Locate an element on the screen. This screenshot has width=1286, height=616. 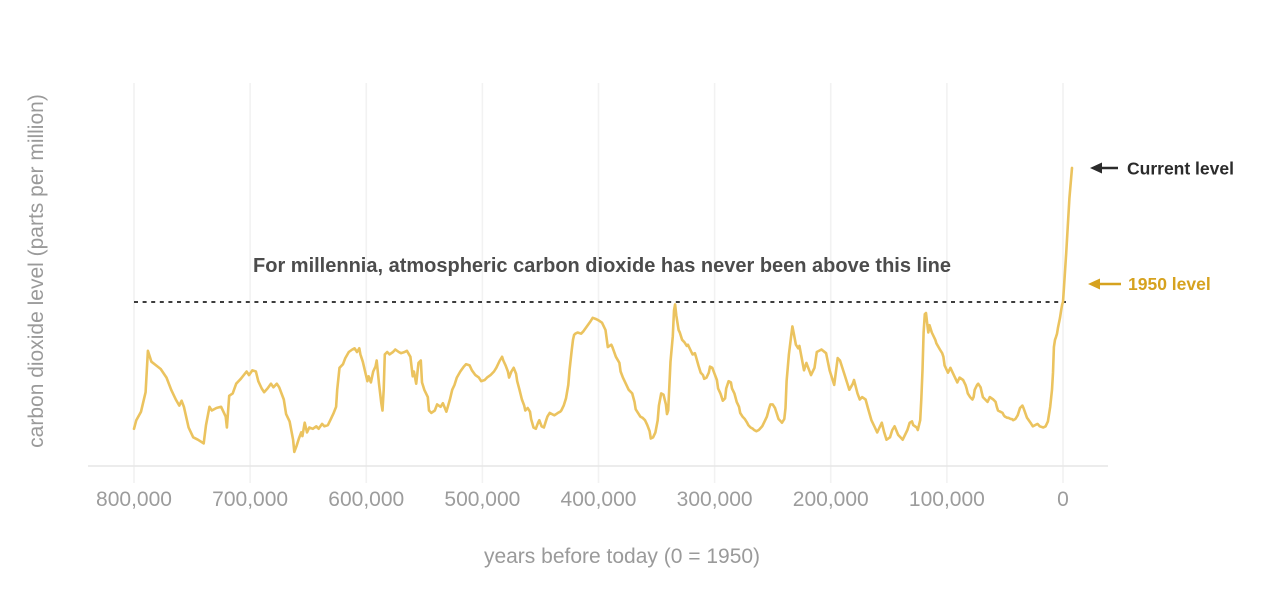
current-level-label: Current level is located at coordinates (1180, 169).